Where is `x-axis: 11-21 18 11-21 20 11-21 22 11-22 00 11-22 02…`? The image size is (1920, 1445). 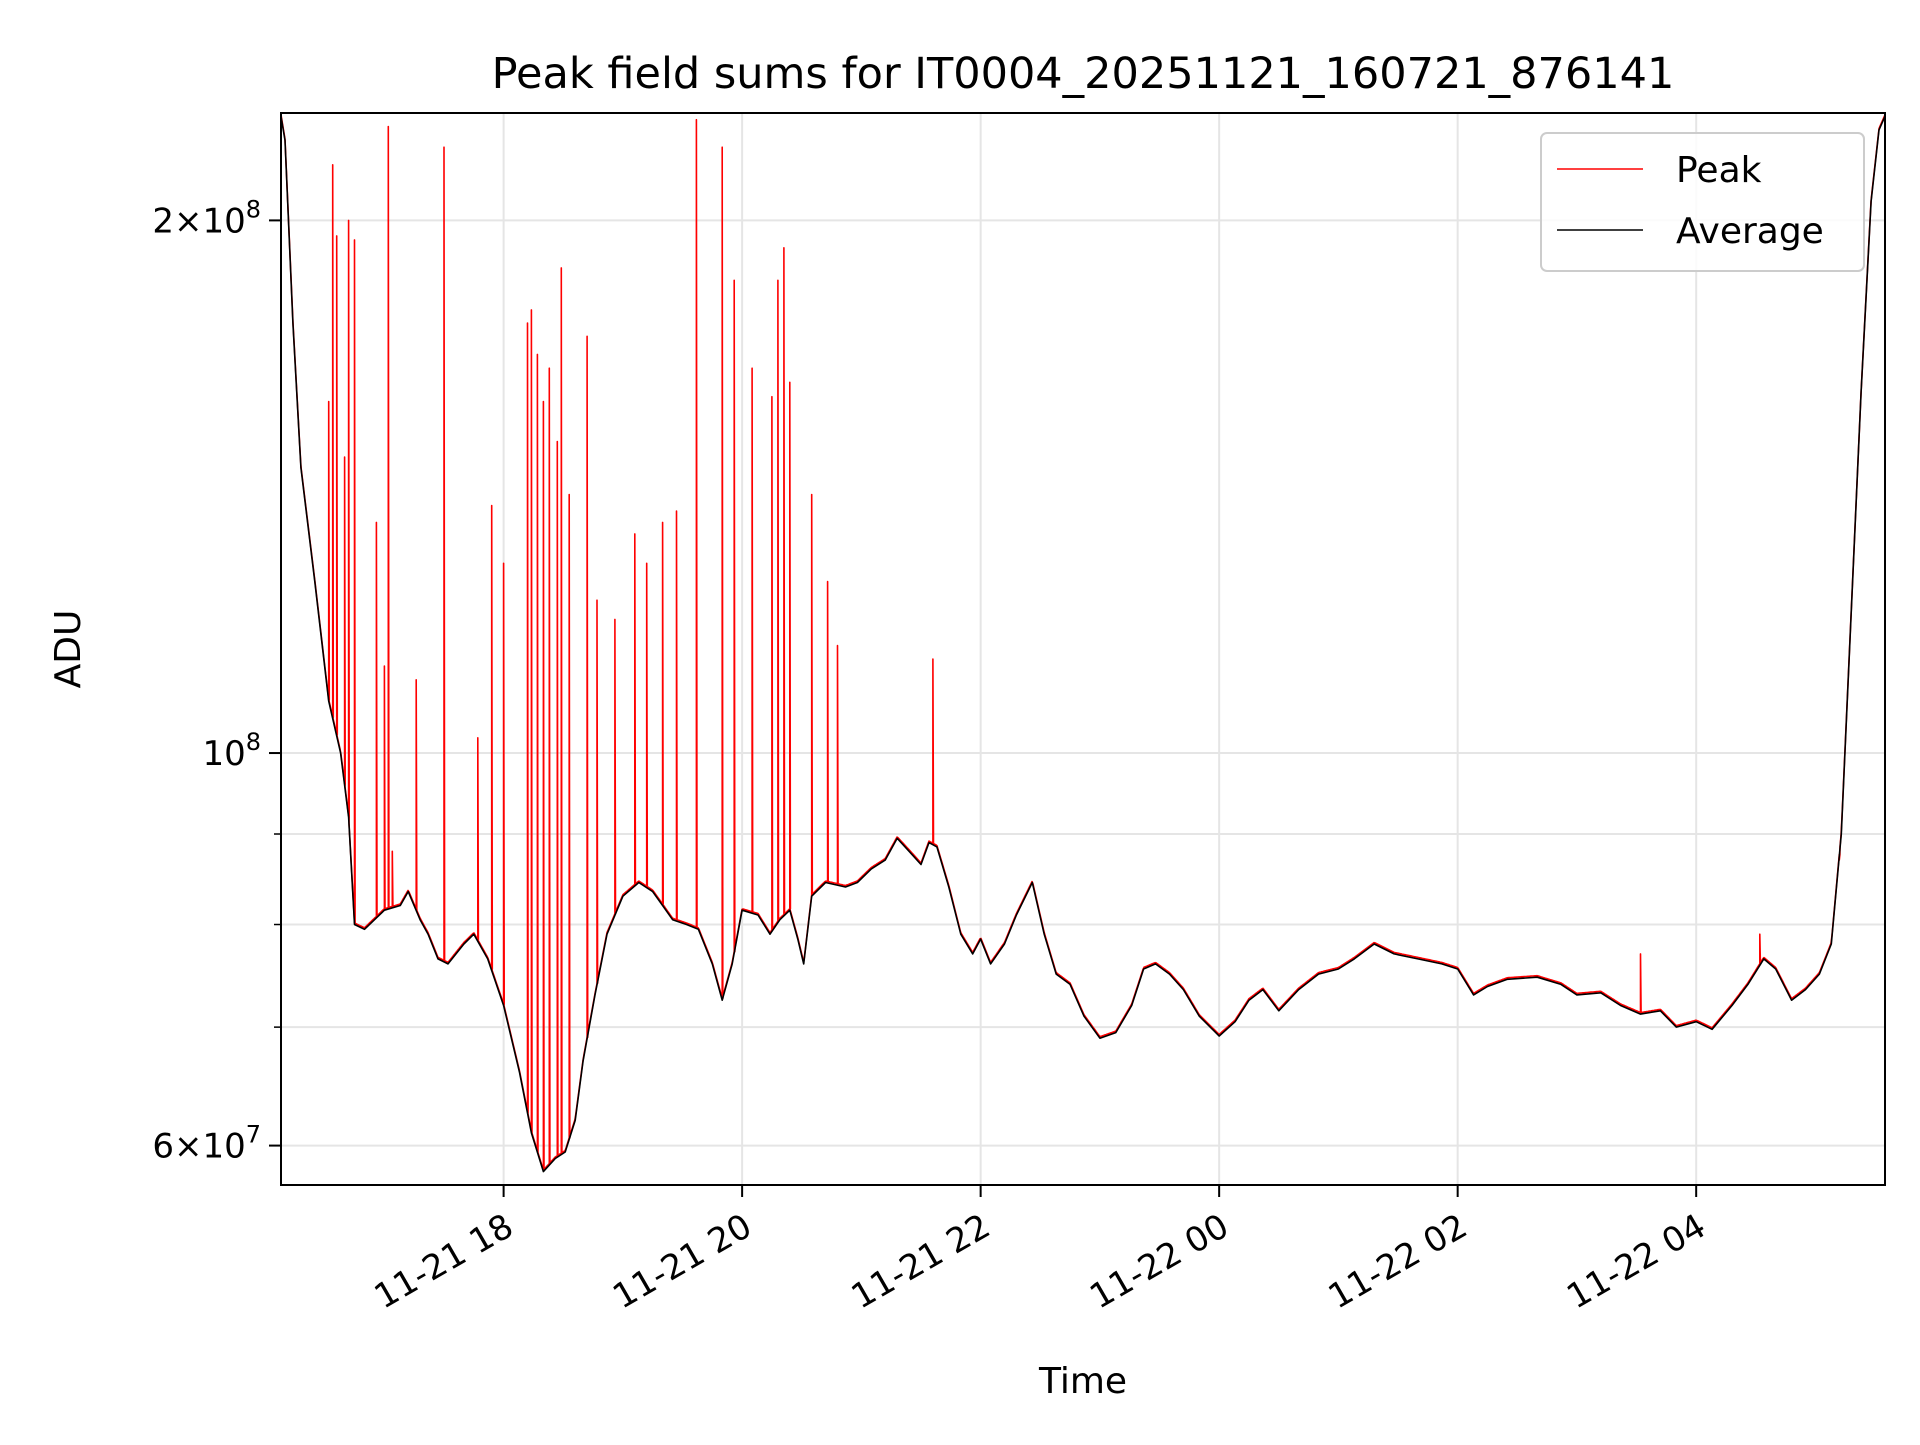
x-axis: 11-21 18 11-21 20 11-21 22 11-22 00 11-22 02… is located at coordinates (1040, 1251).